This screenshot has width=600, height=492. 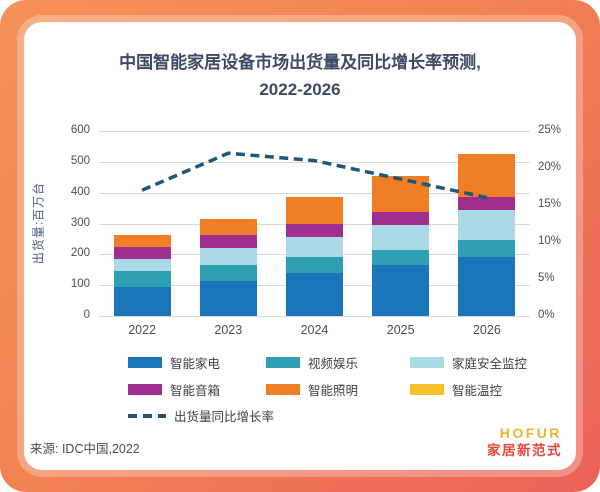 What do you see at coordinates (524, 450) in the screenshot?
I see `brand-logo-subtitle: 家居新范式` at bounding box center [524, 450].